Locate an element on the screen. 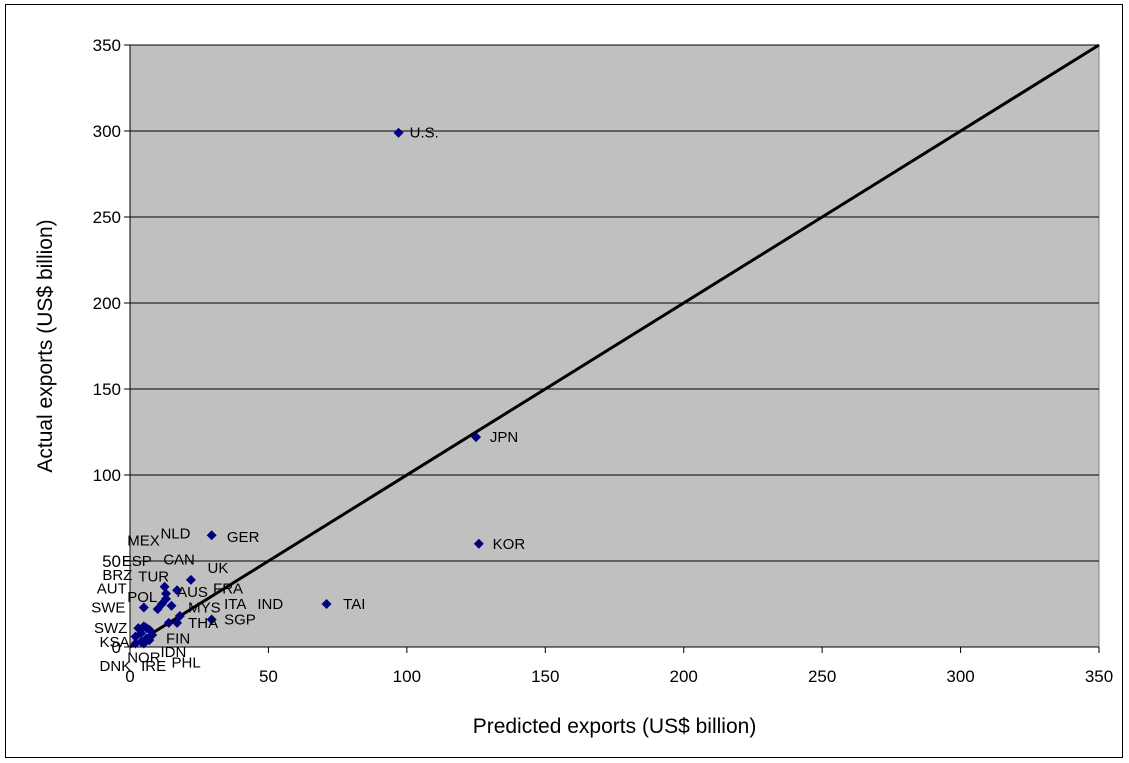 This screenshot has height=763, width=1129. y-tick-label: 250 is located at coordinates (107, 217).